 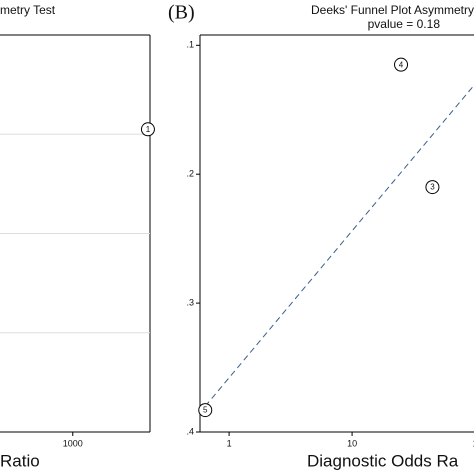 What do you see at coordinates (190, 431) in the screenshot?
I see `y-tick-label: .4` at bounding box center [190, 431].